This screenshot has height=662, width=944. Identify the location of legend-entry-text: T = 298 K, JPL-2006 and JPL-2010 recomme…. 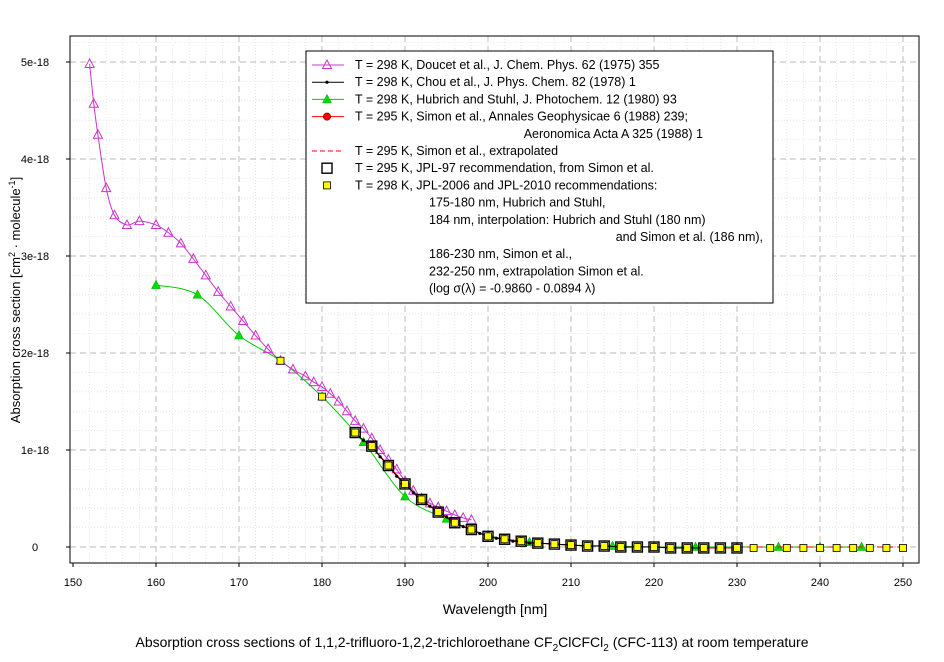
(506, 185).